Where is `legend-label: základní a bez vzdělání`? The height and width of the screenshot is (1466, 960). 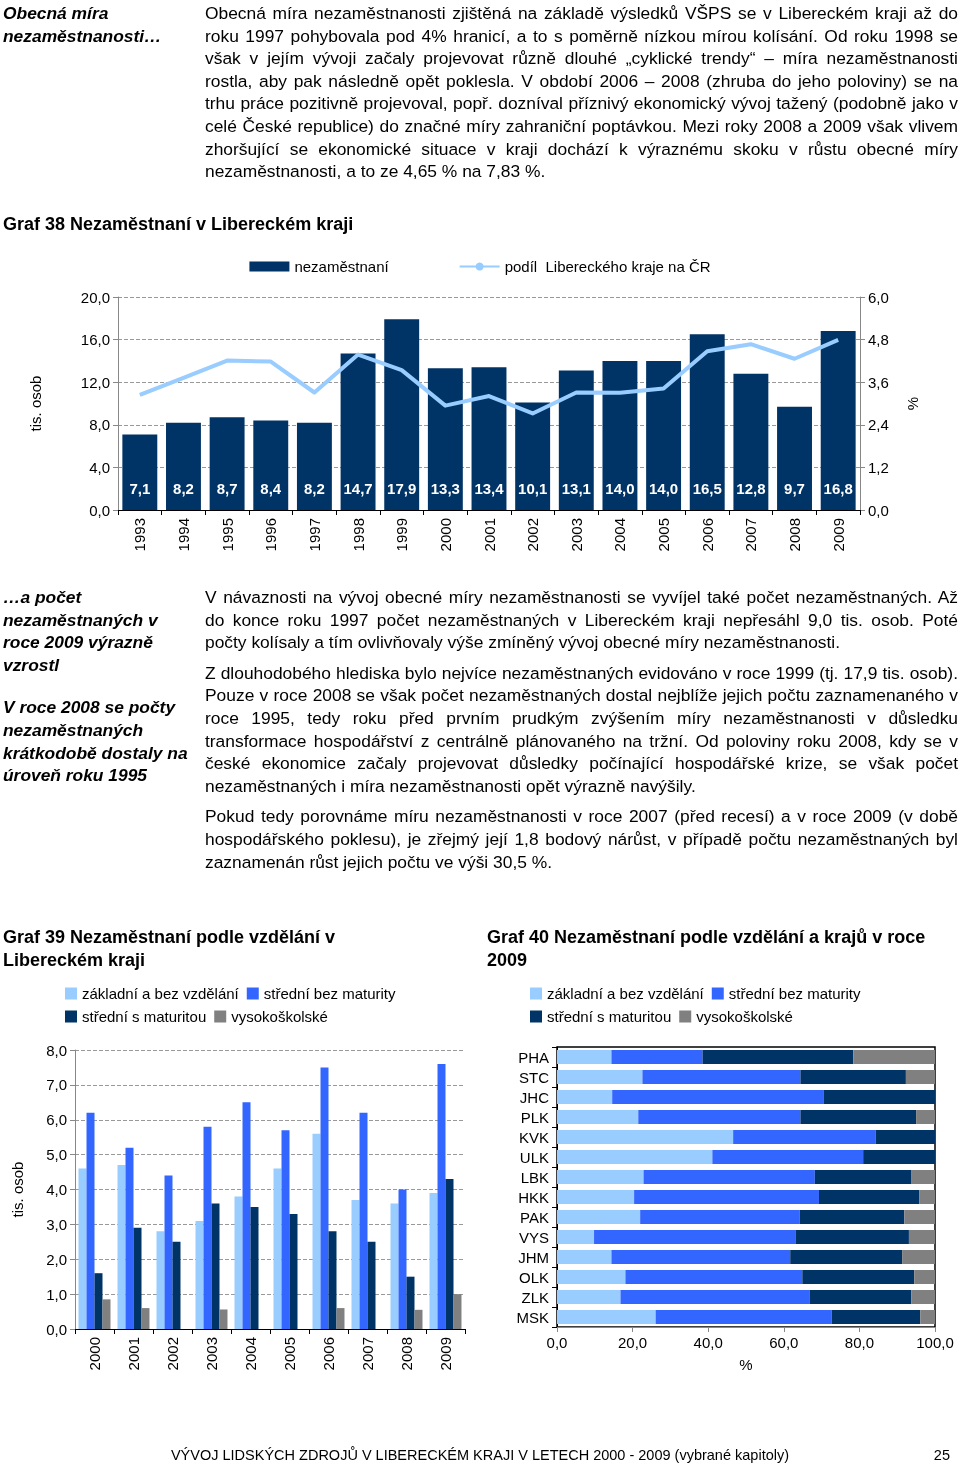
legend-label: základní a bez vzdělání is located at coordinates (626, 993).